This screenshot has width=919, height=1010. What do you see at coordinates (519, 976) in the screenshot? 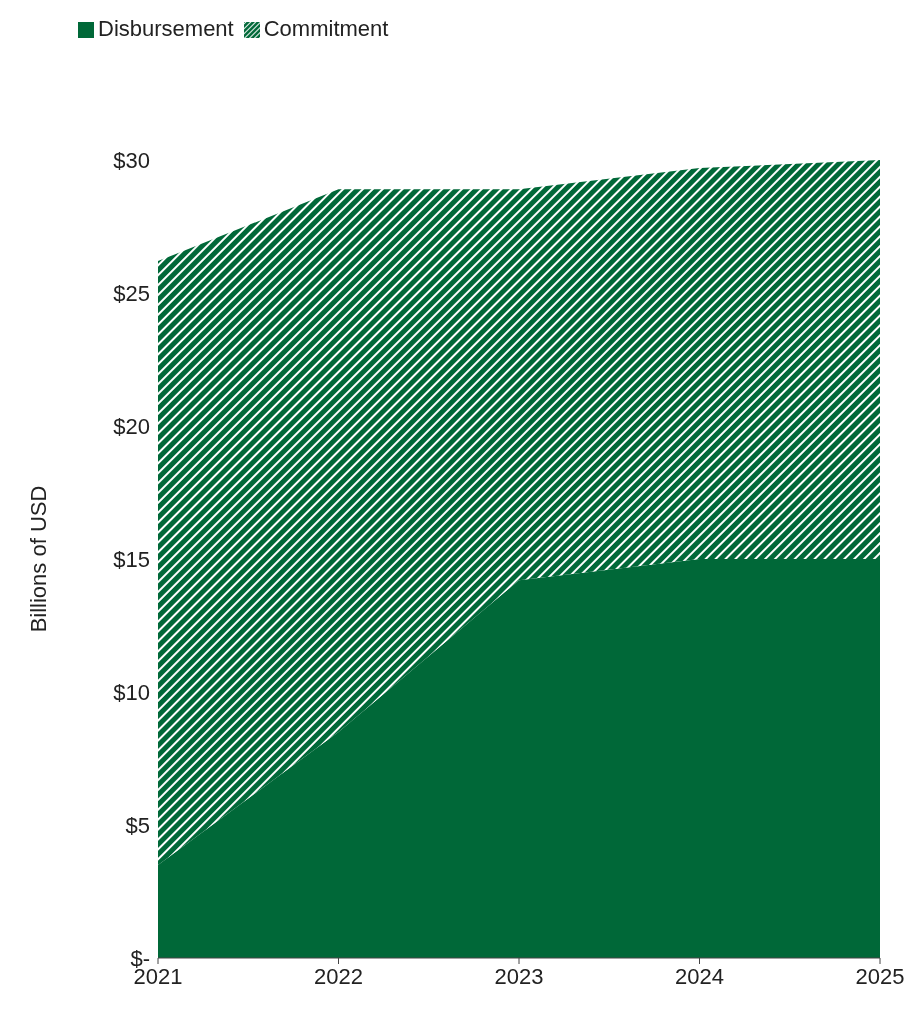
I see `x-tick-label: 2023` at bounding box center [519, 976].